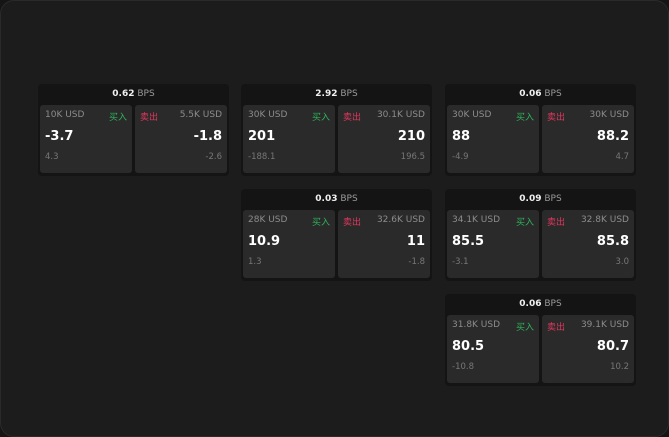 This screenshot has width=669, height=437. What do you see at coordinates (384, 139) in the screenshot?
I see `sell-cell: 卖出 30.1K USD 210 196.5` at bounding box center [384, 139].